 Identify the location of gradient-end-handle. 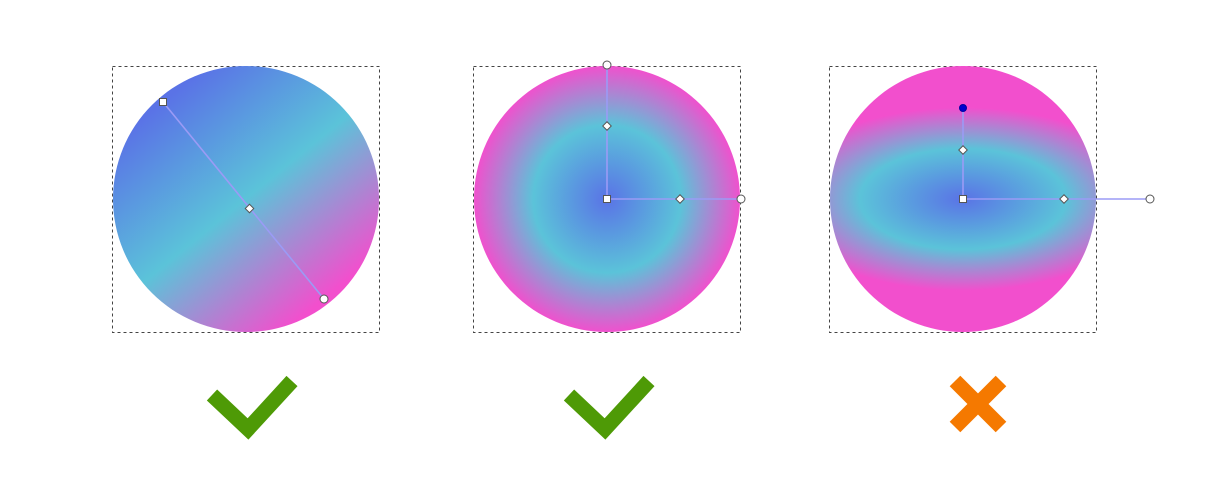
(324, 299).